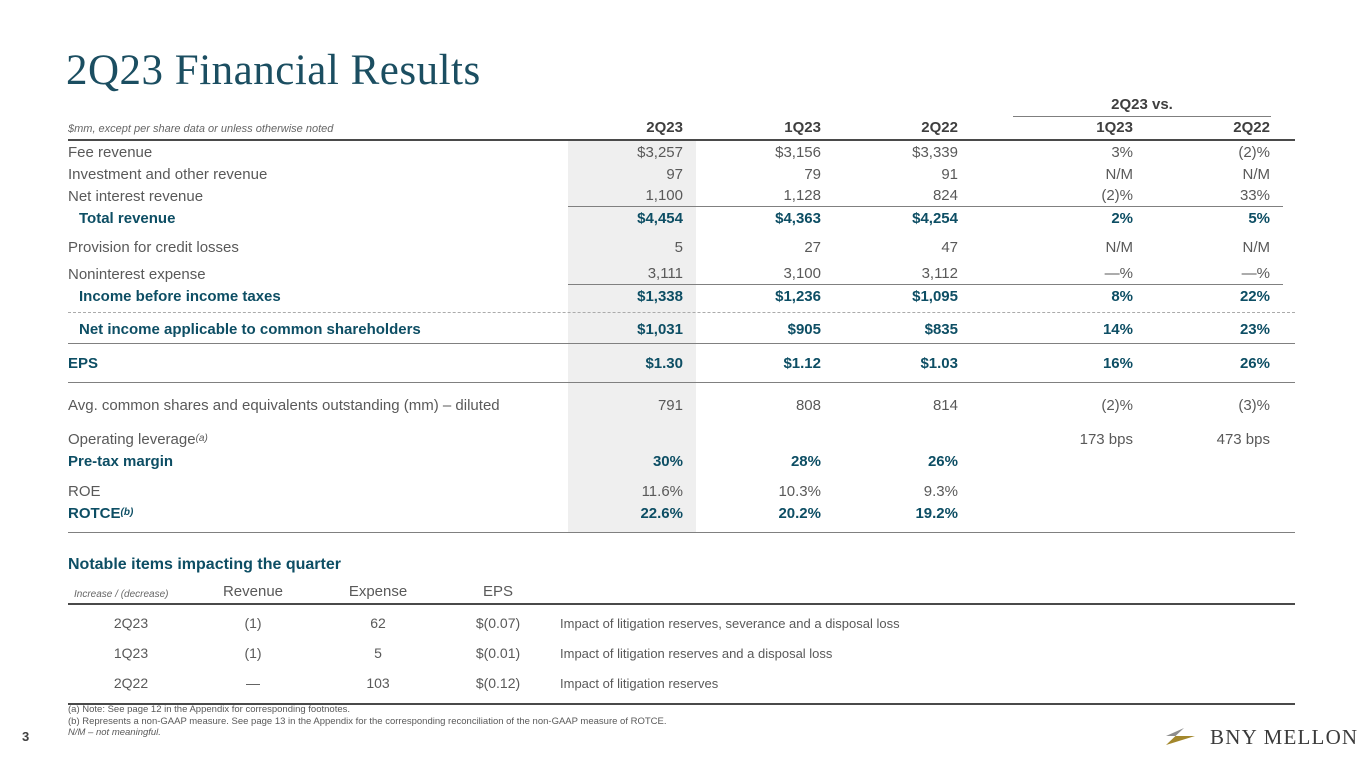  What do you see at coordinates (1254, 329) in the screenshot?
I see `cell-value: 23%` at bounding box center [1254, 329].